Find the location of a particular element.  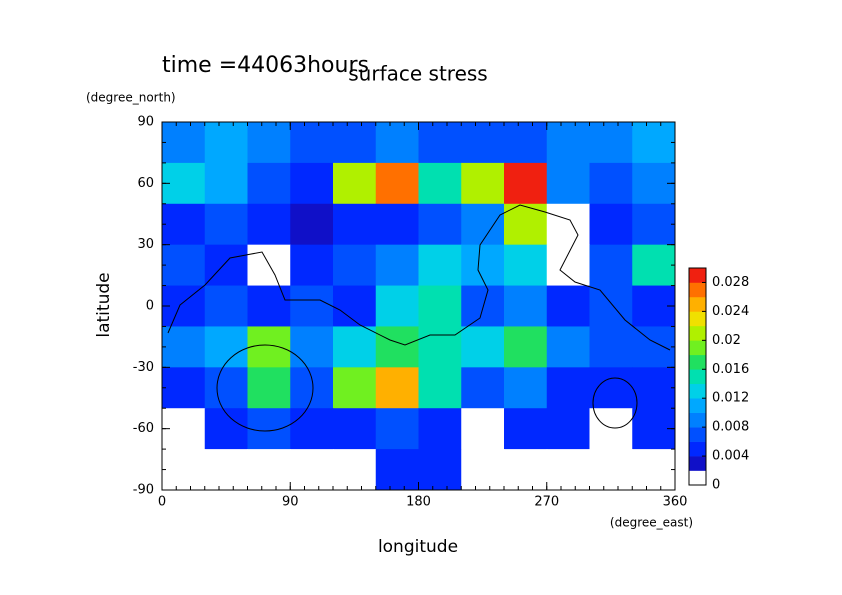

x-tick-label: 0 is located at coordinates (162, 502).